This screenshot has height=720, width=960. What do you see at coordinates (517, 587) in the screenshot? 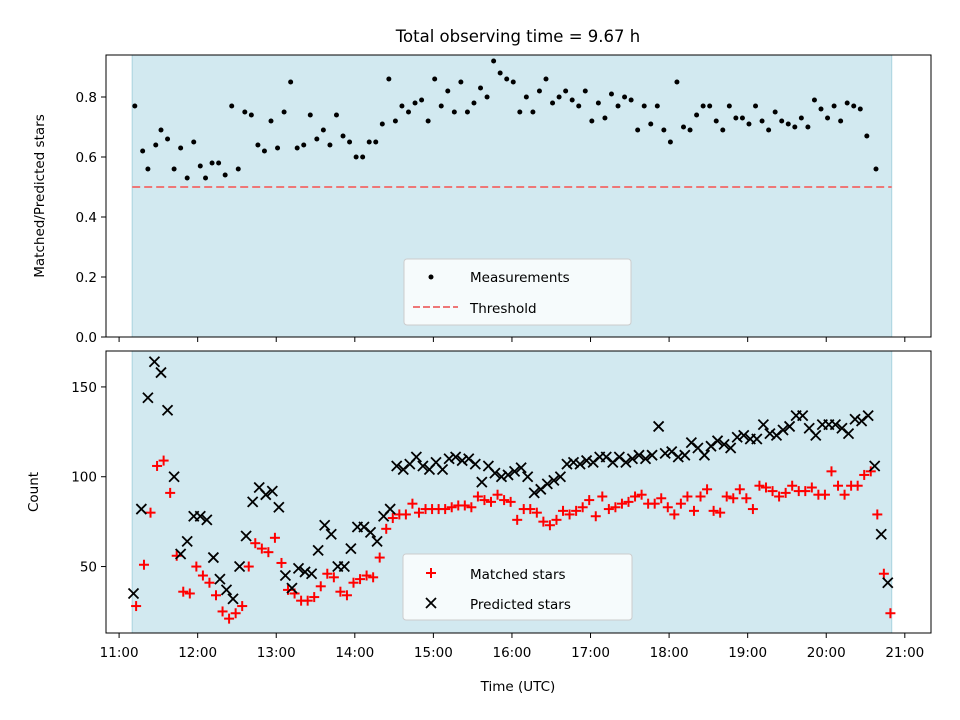
I see `bottom-legend: Matched stars Predicted stars` at bounding box center [517, 587].